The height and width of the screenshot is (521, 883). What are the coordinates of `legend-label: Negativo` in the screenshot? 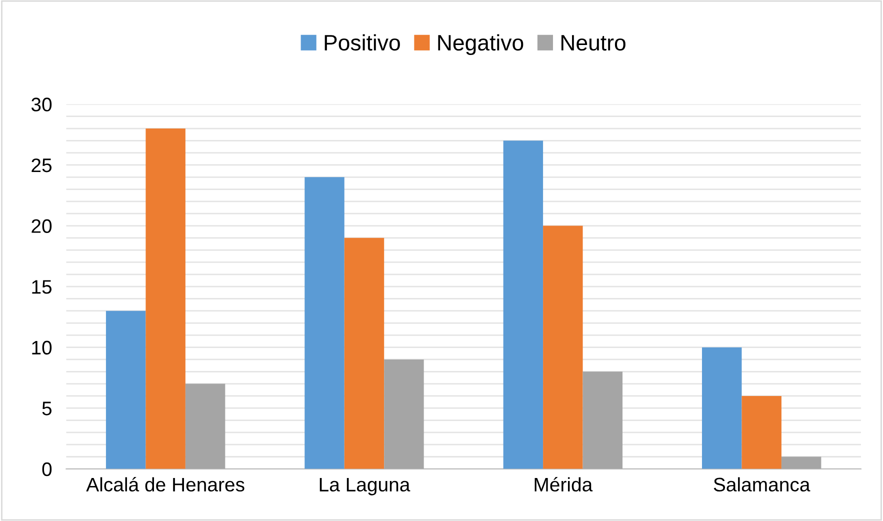 It's located at (481, 45).